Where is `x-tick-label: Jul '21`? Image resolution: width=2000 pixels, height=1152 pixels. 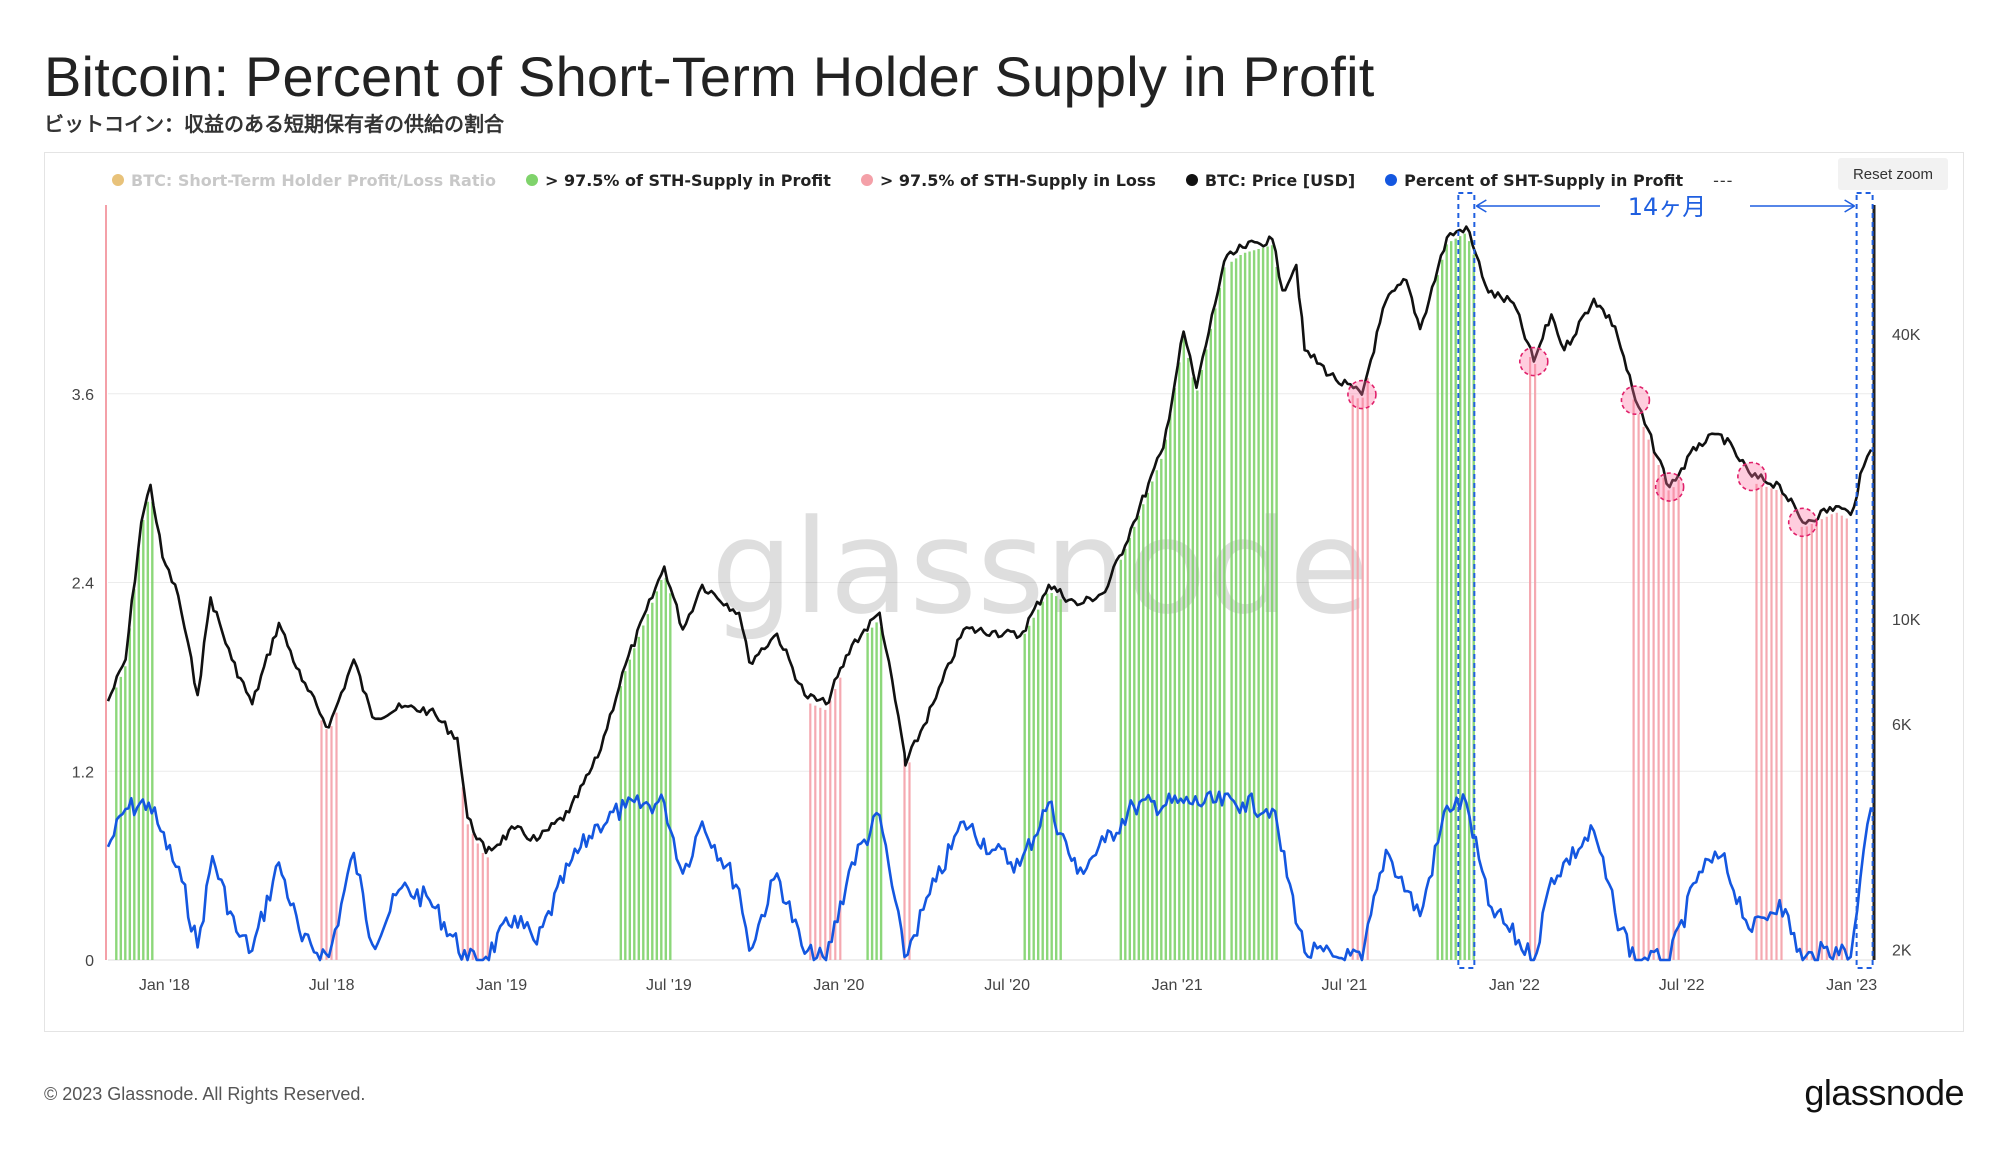
x-tick-label: Jul '21 is located at coordinates (1344, 985).